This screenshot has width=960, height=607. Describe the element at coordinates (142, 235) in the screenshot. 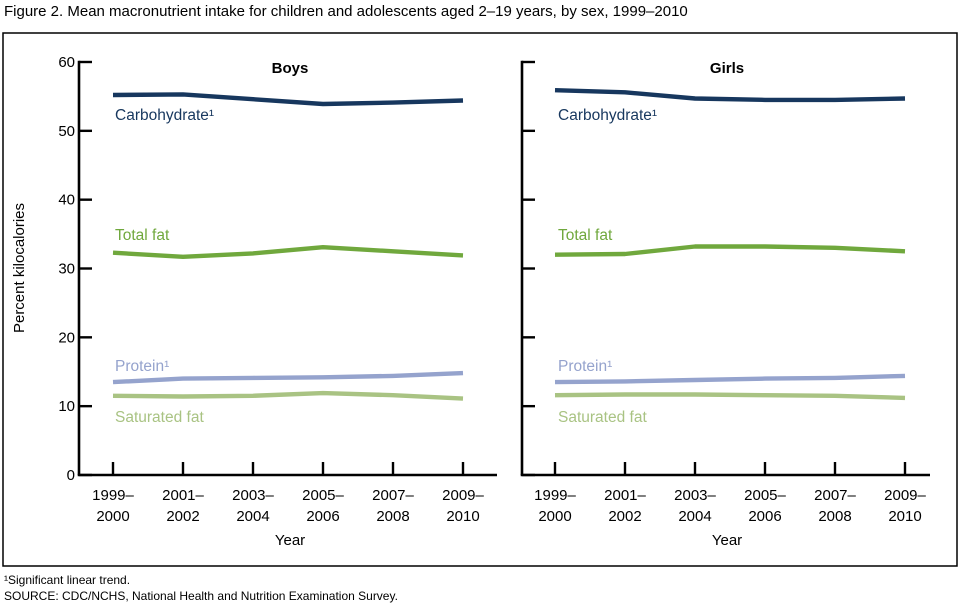

I see `series-label-total-fat-boys: Total fat` at that location.